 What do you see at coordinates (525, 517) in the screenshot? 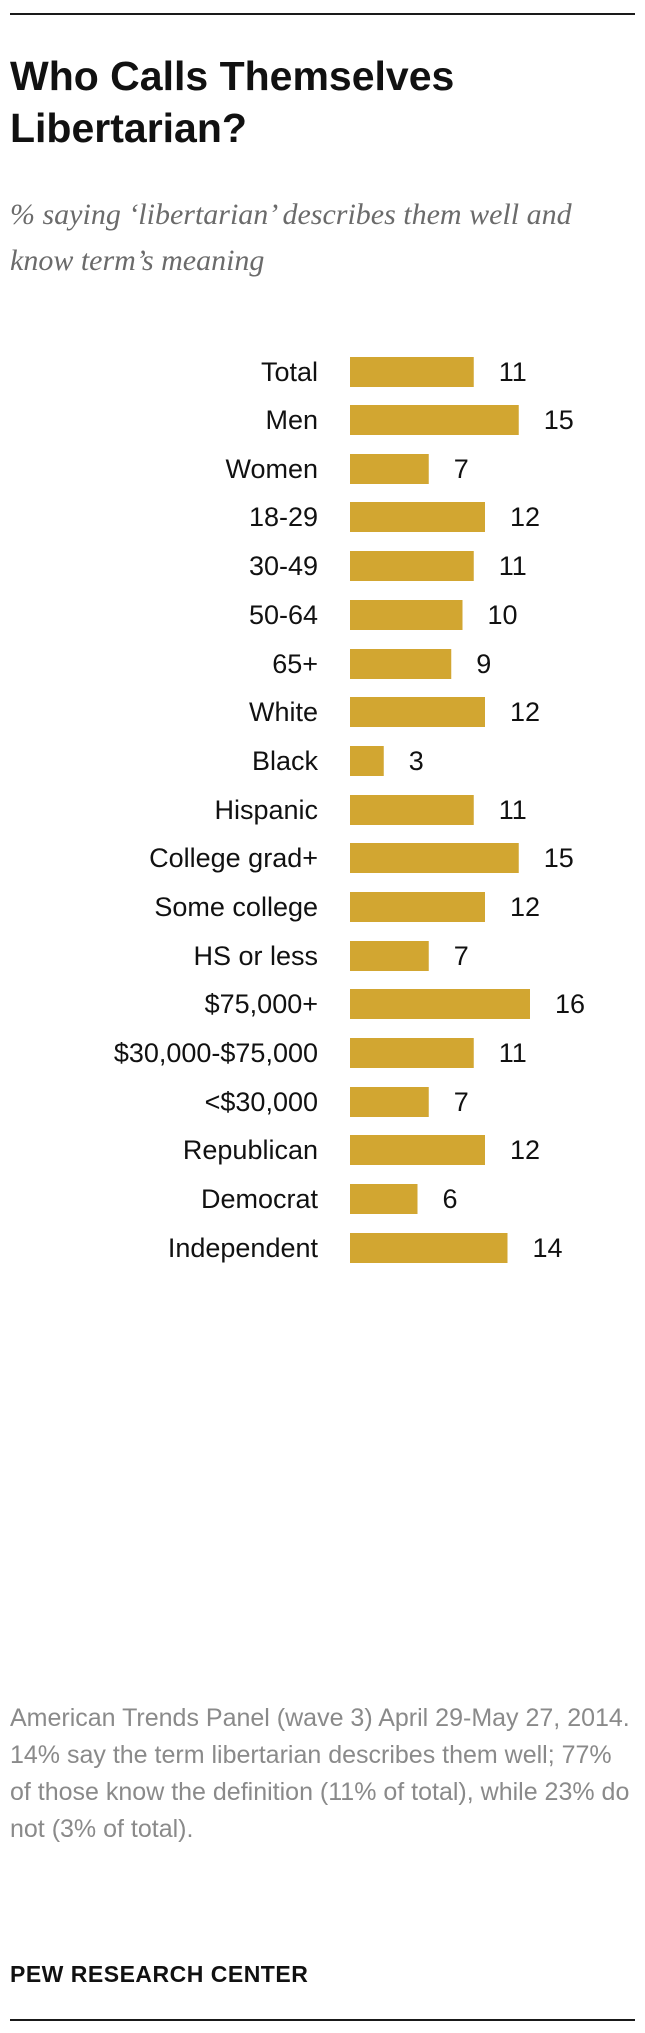
I see `value-label-18-29: 12` at bounding box center [525, 517].